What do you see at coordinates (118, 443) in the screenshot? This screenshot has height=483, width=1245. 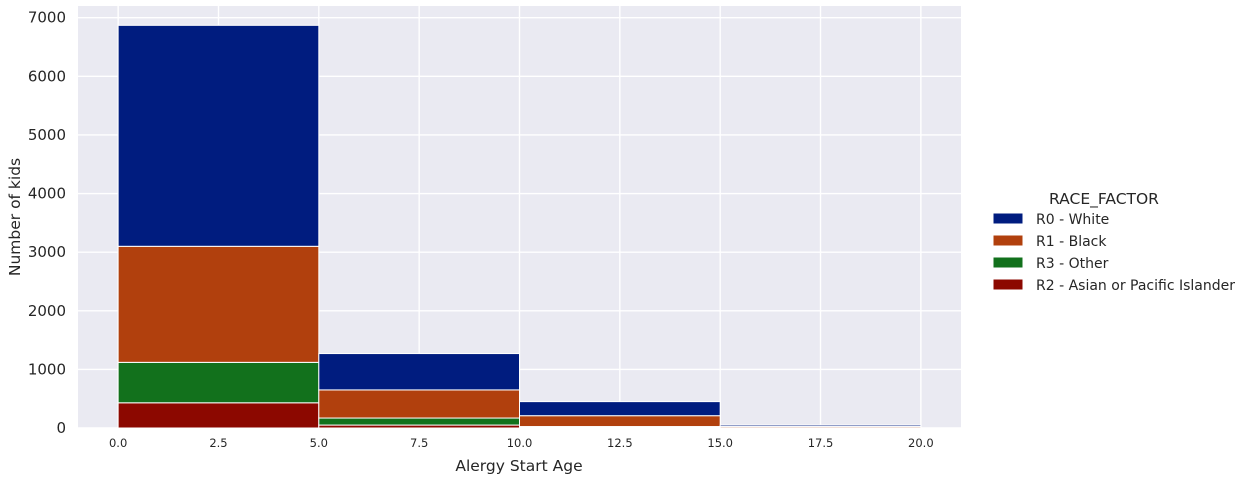 I see `x-tick-label: 0.0` at bounding box center [118, 443].